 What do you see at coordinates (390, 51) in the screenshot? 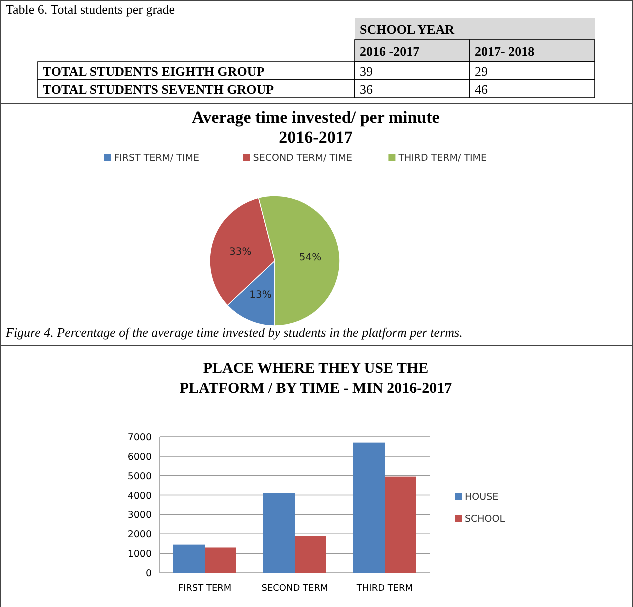
I see `x-tick-label: 2016 -2017` at bounding box center [390, 51].